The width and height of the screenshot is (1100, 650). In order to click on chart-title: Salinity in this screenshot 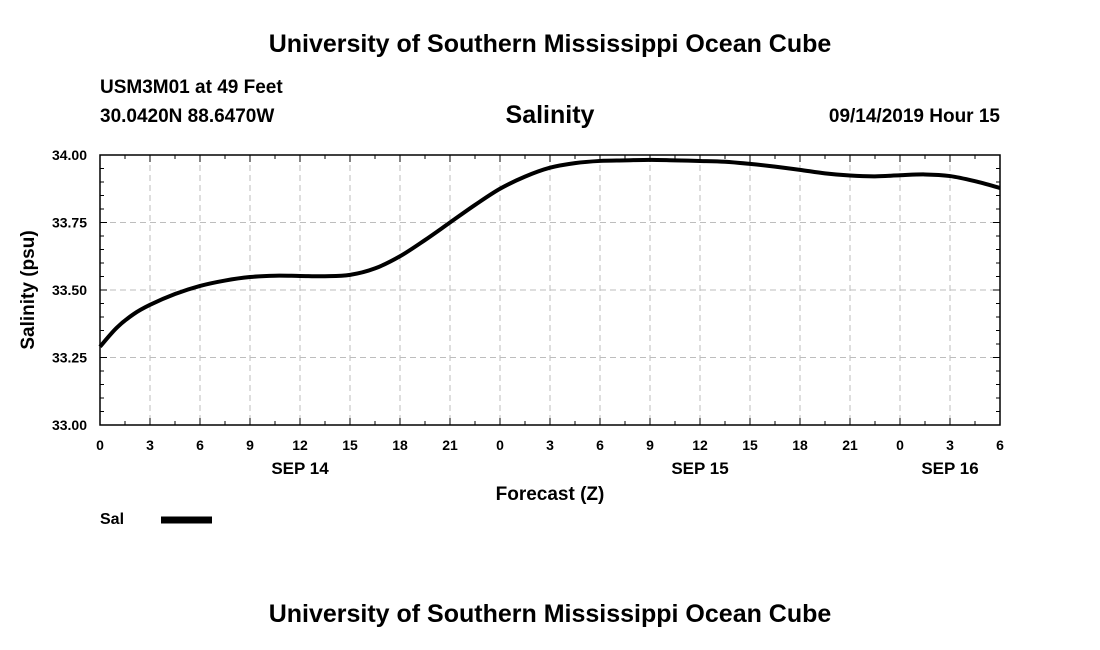, I will do `click(550, 115)`.